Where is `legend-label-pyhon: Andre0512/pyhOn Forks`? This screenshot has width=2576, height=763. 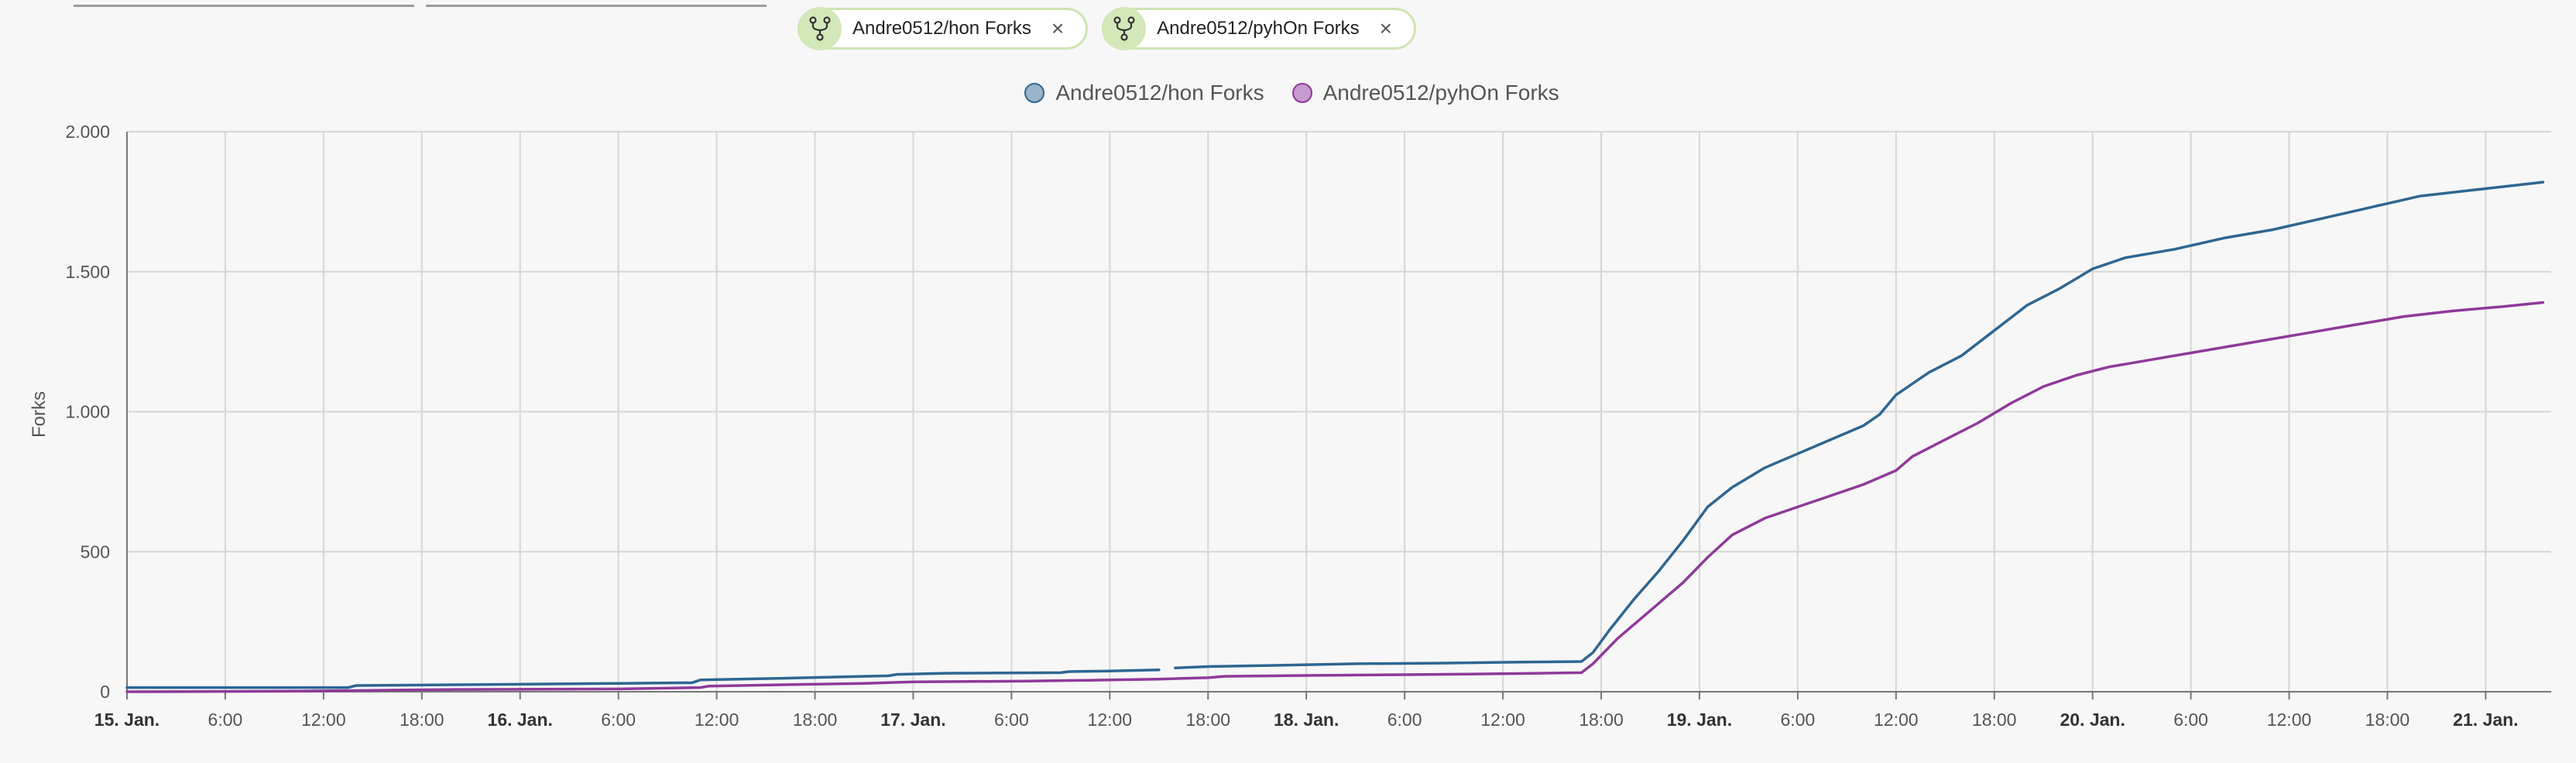 legend-label-pyhon: Andre0512/pyhOn Forks is located at coordinates (1440, 93).